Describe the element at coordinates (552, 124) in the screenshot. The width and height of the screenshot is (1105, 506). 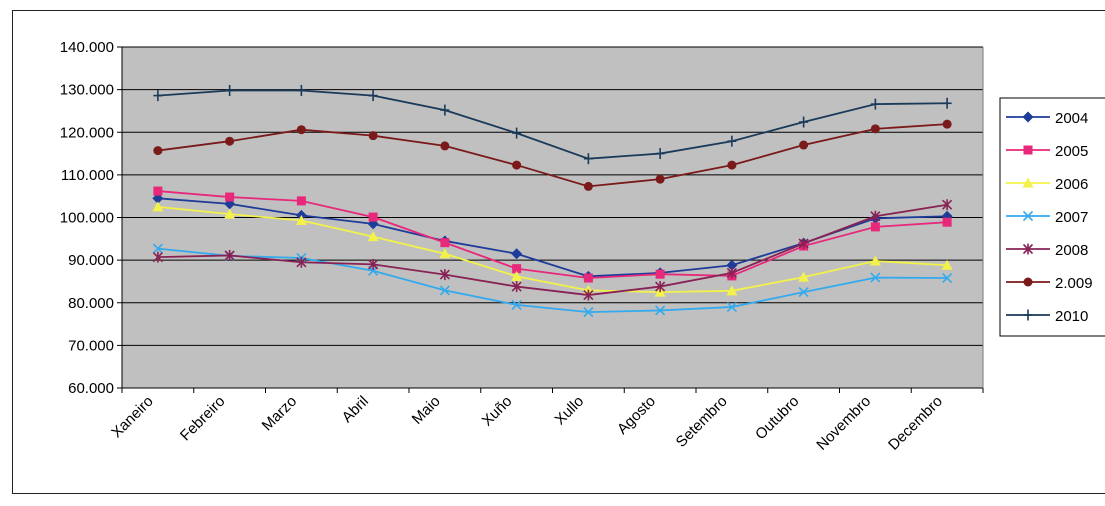
I see `series-2010` at that location.